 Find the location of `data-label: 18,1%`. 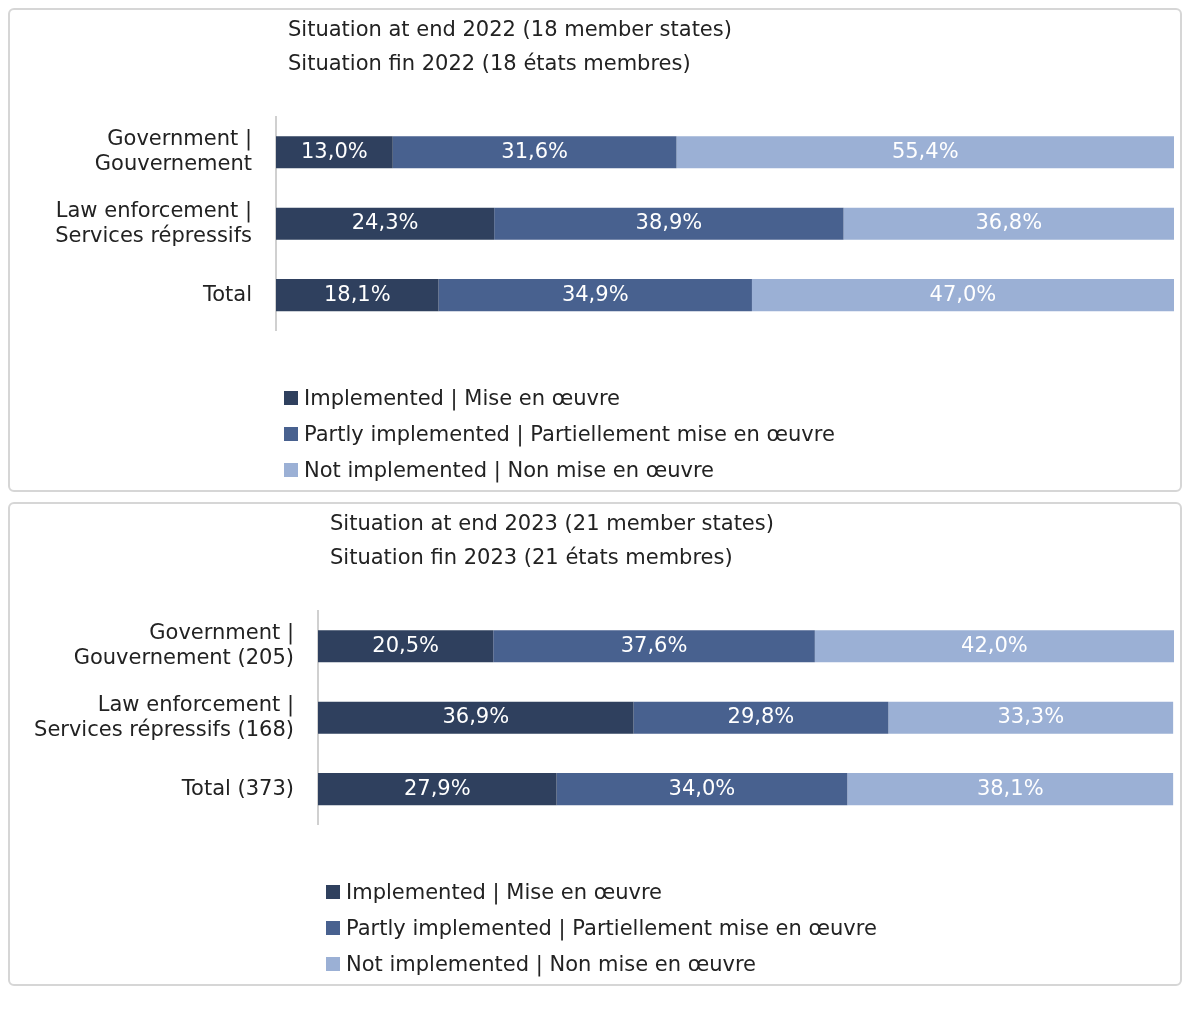

data-label: 18,1% is located at coordinates (357, 293).